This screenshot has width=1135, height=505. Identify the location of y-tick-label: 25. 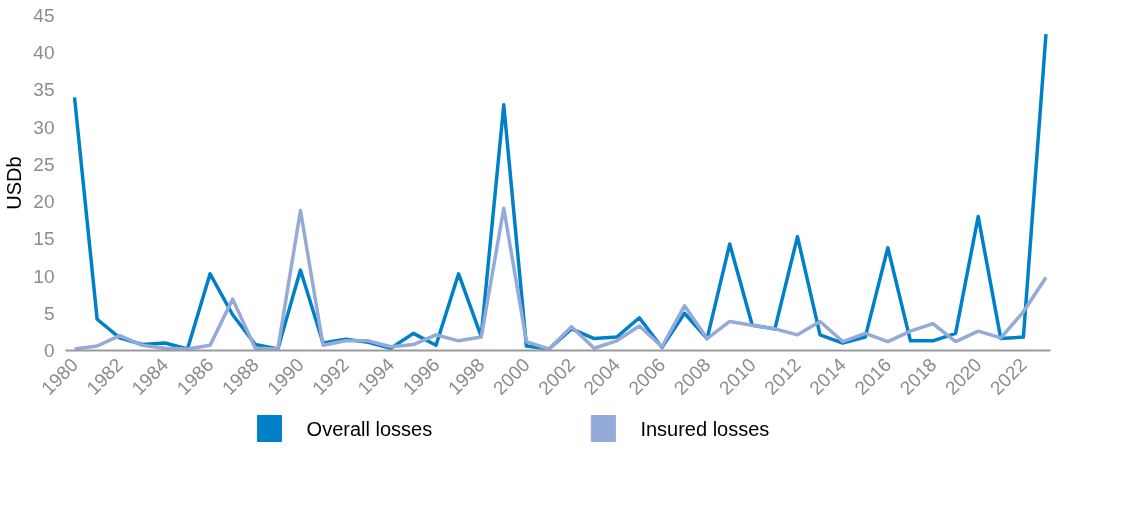
(44, 164).